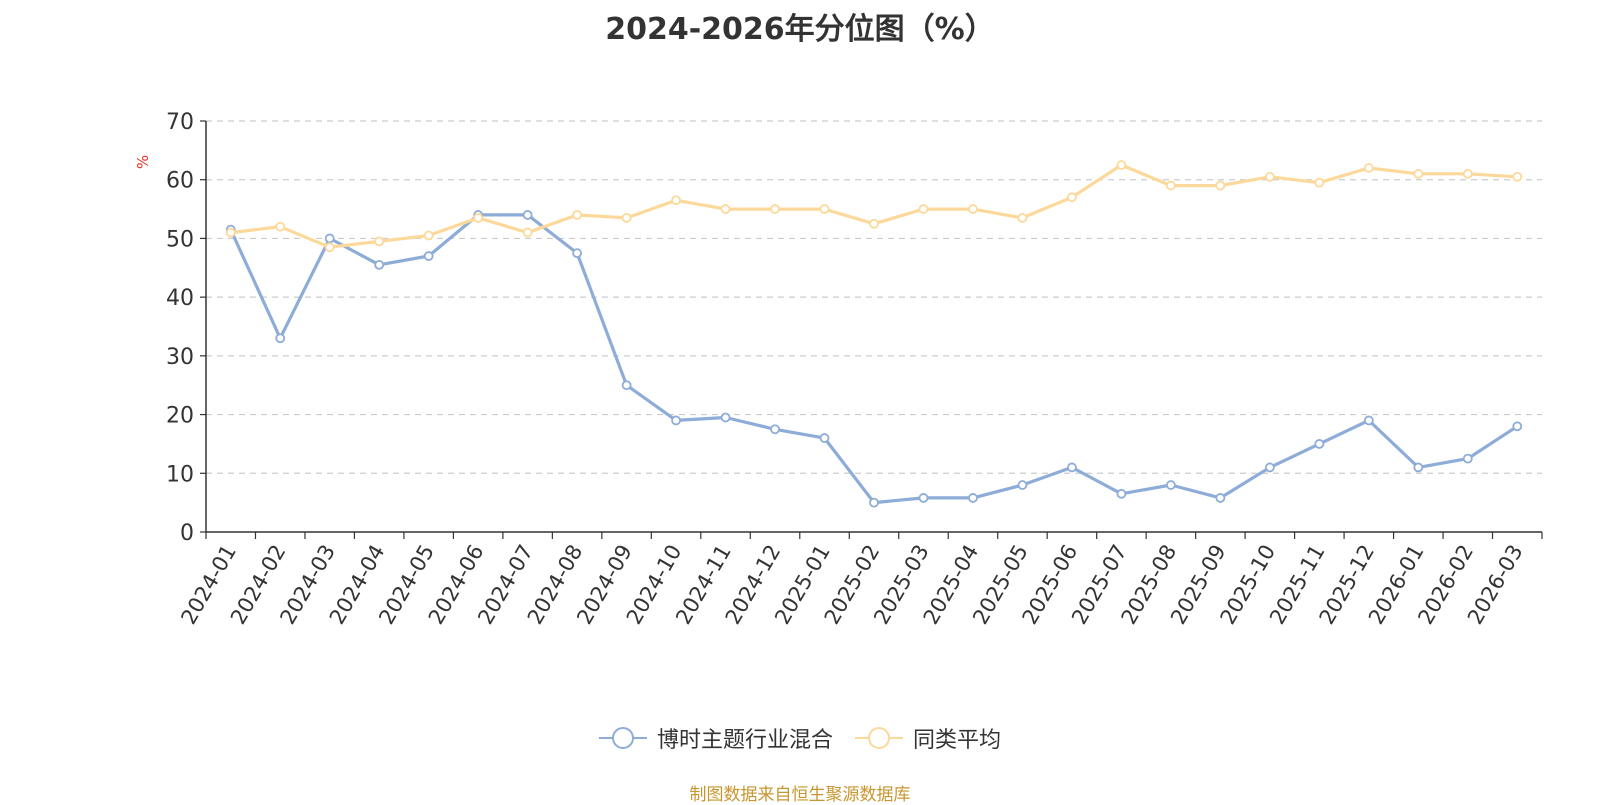 The width and height of the screenshot is (1600, 805). Describe the element at coordinates (180, 298) in the screenshot. I see `y-tick-label: 40` at that location.